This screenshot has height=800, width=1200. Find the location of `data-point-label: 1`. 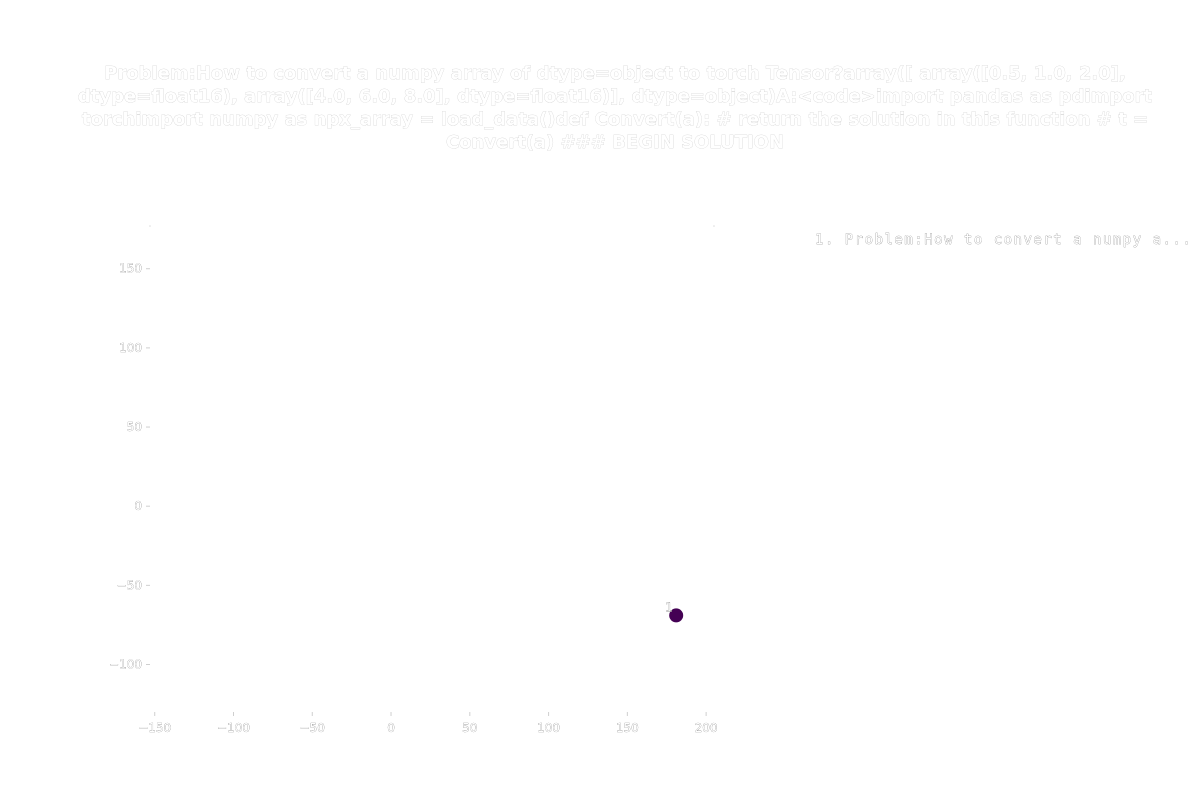

data-point-label: 1 is located at coordinates (669, 607).